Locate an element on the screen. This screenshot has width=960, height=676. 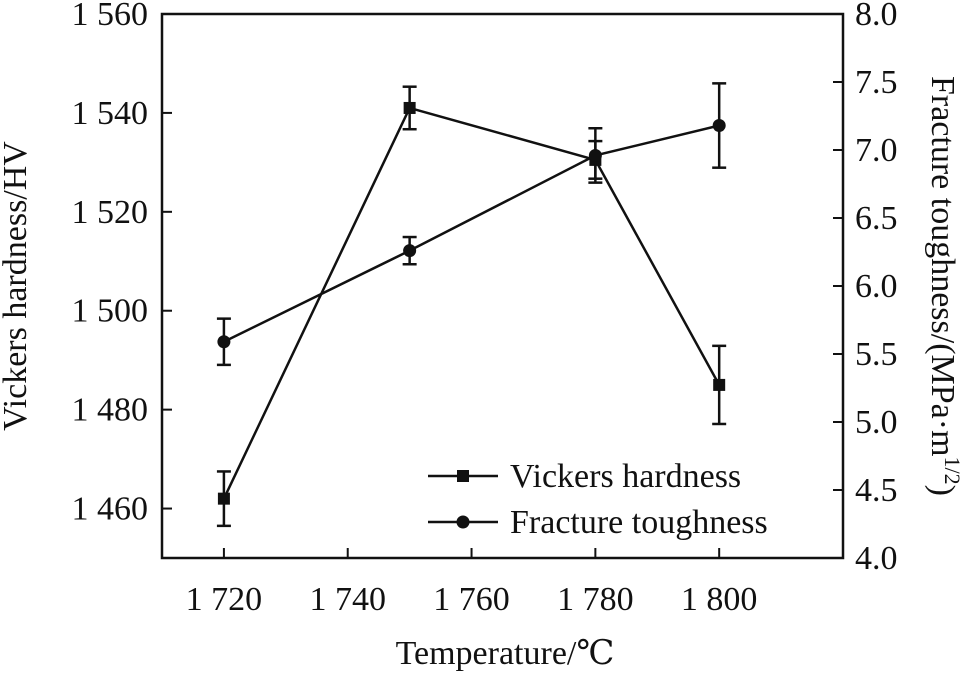
x-tick-label: 1 760 is located at coordinates (471, 599).